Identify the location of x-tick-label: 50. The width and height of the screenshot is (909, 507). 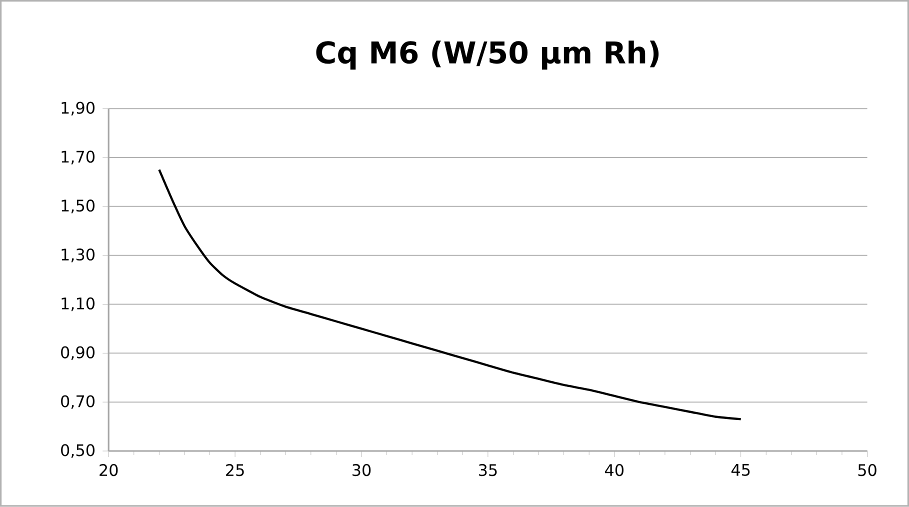
(867, 470).